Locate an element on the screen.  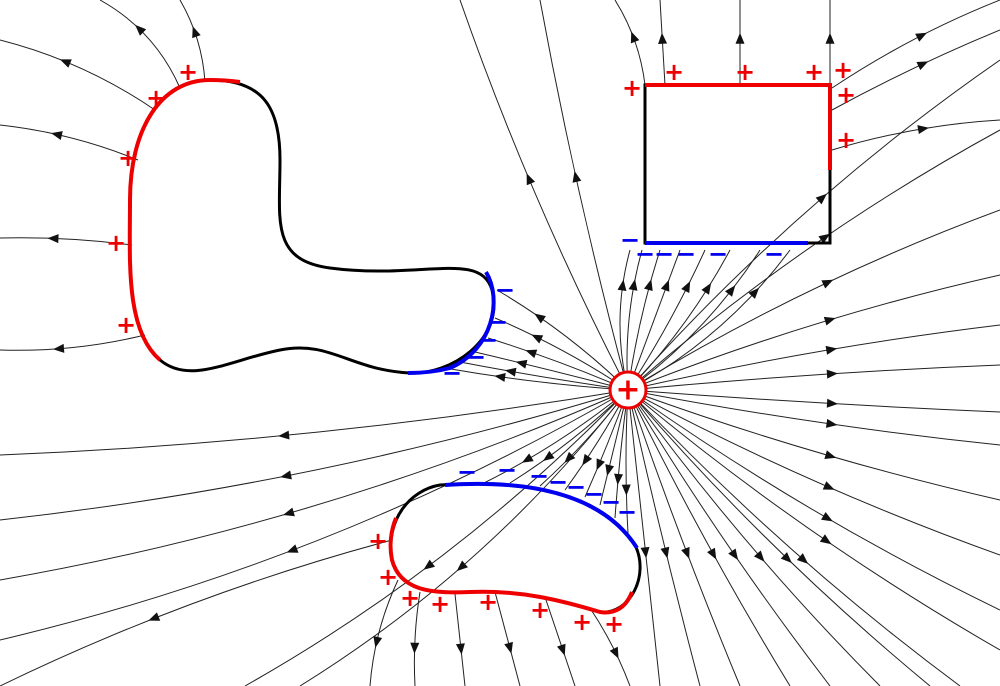
negative-region is located at coordinates (541, 515).